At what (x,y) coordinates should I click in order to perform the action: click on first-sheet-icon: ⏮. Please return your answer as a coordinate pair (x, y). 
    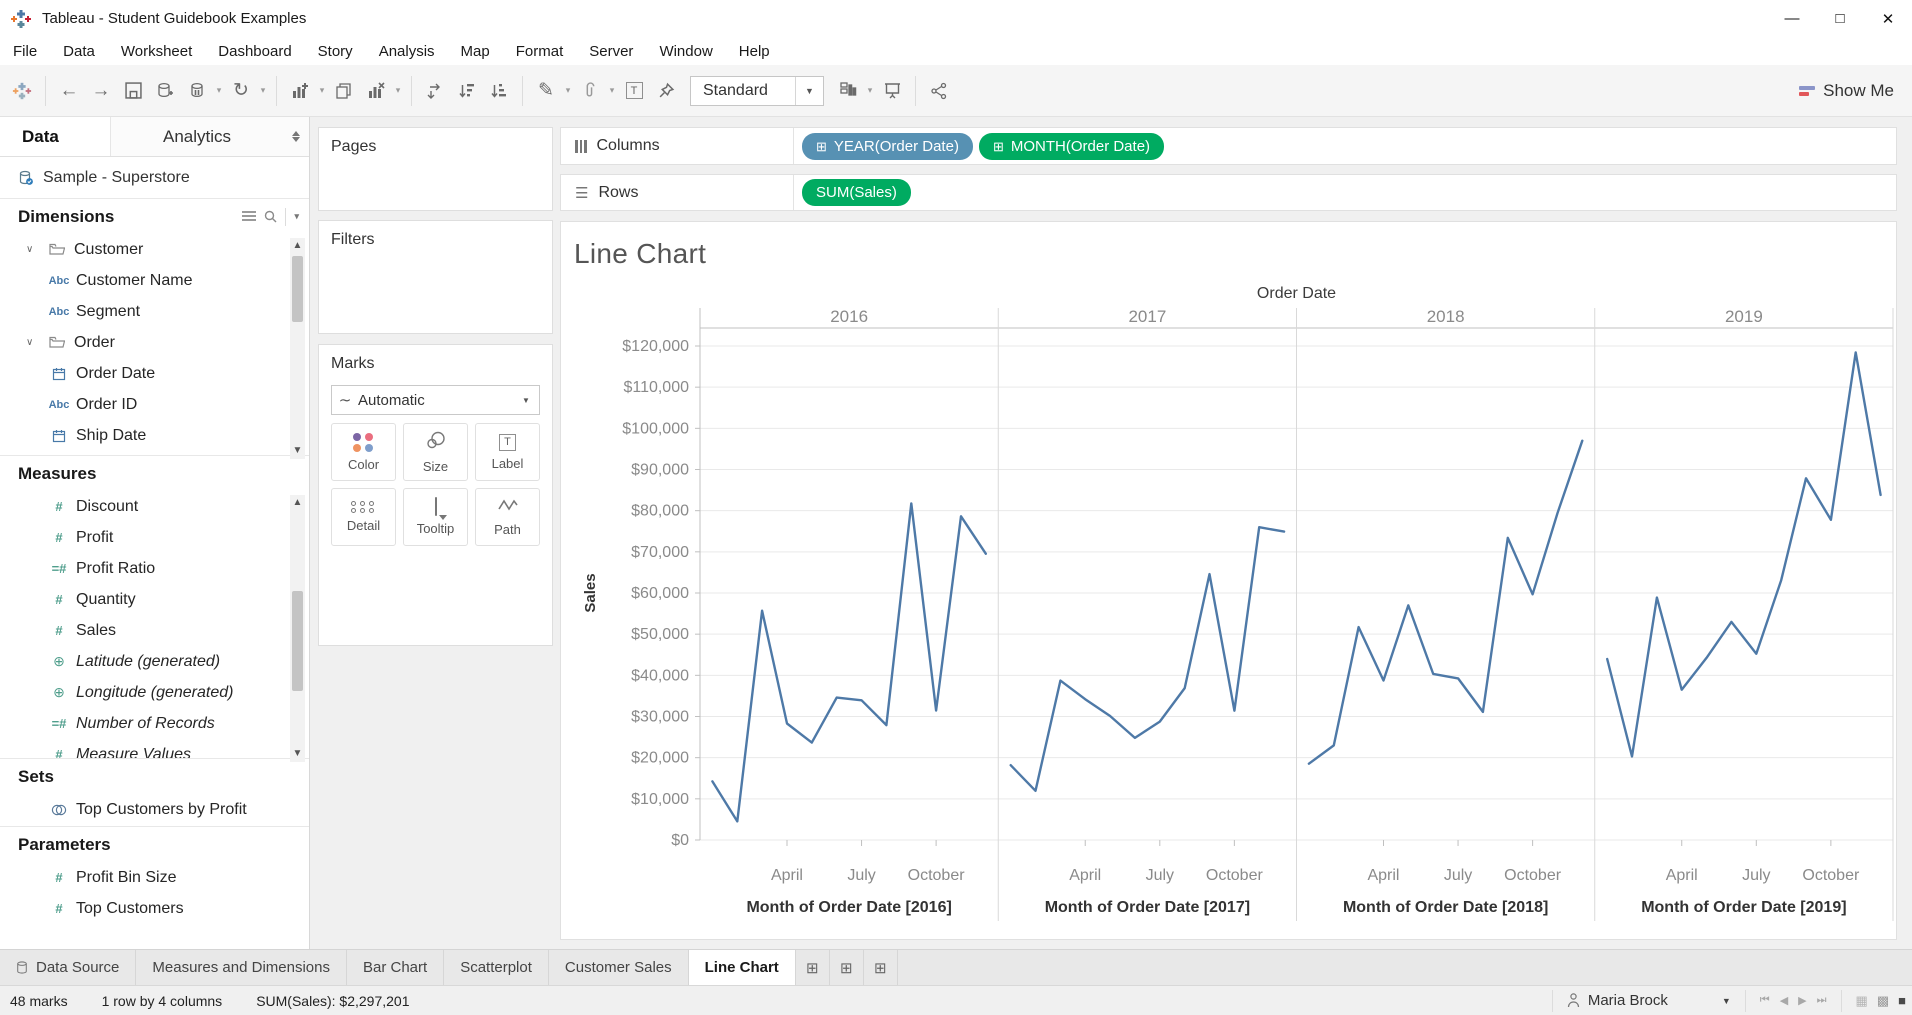
    Looking at the image, I should click on (1764, 1000).